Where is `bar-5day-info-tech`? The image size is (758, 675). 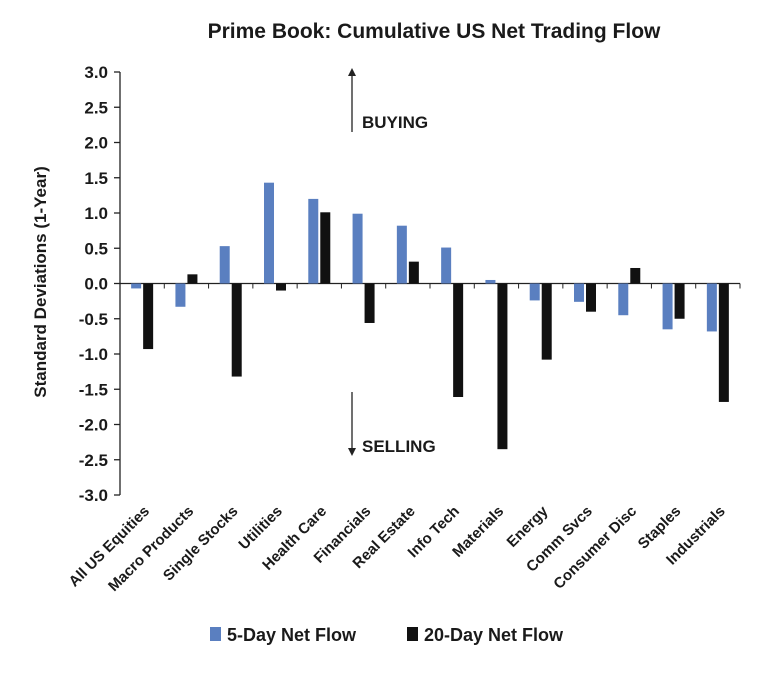
bar-5day-info-tech is located at coordinates (446, 265).